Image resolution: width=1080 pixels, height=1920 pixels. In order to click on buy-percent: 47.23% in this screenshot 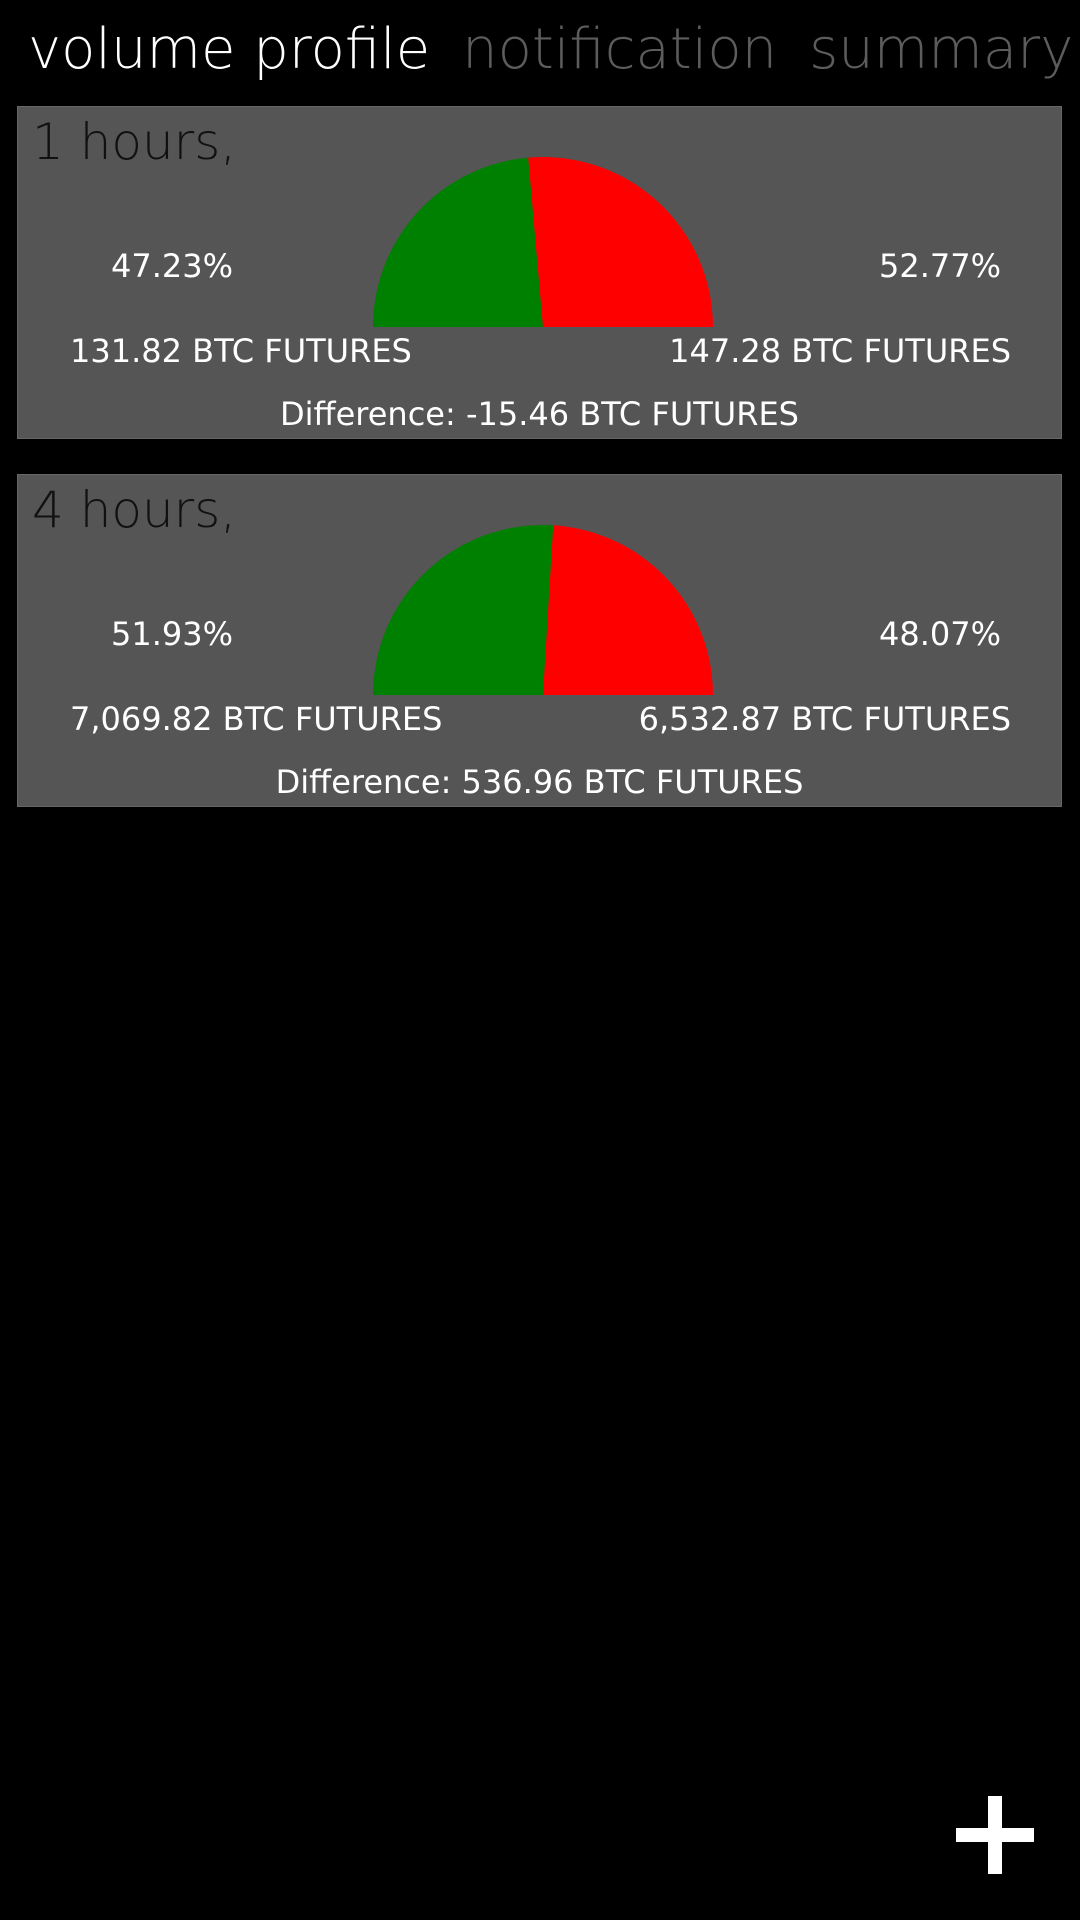, I will do `click(171, 266)`.